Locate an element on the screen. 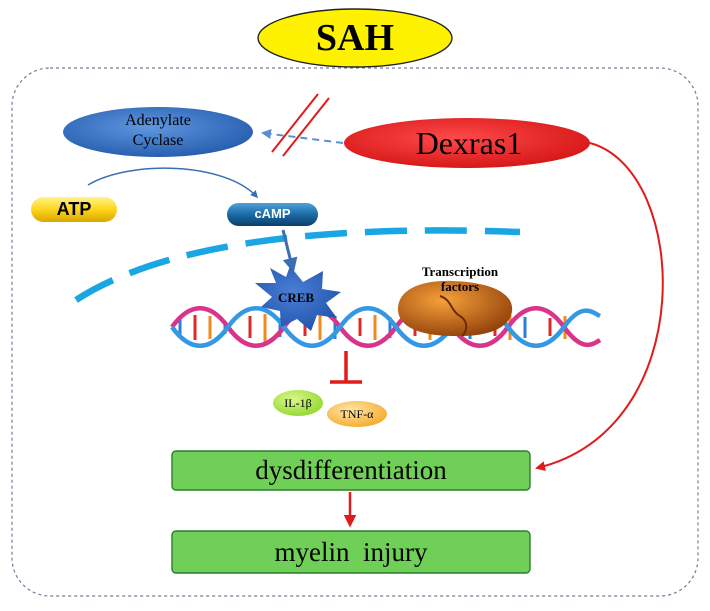  myelin-injury-label: myelin injury is located at coordinates (351, 552).